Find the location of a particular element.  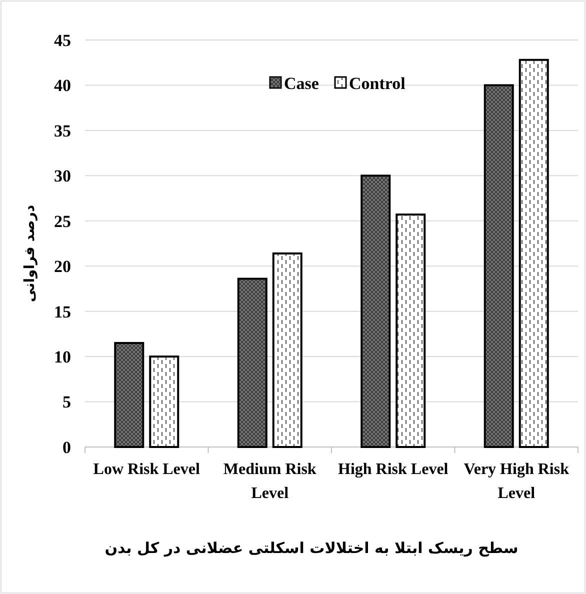

y-tick-label: 35 is located at coordinates (62, 130).